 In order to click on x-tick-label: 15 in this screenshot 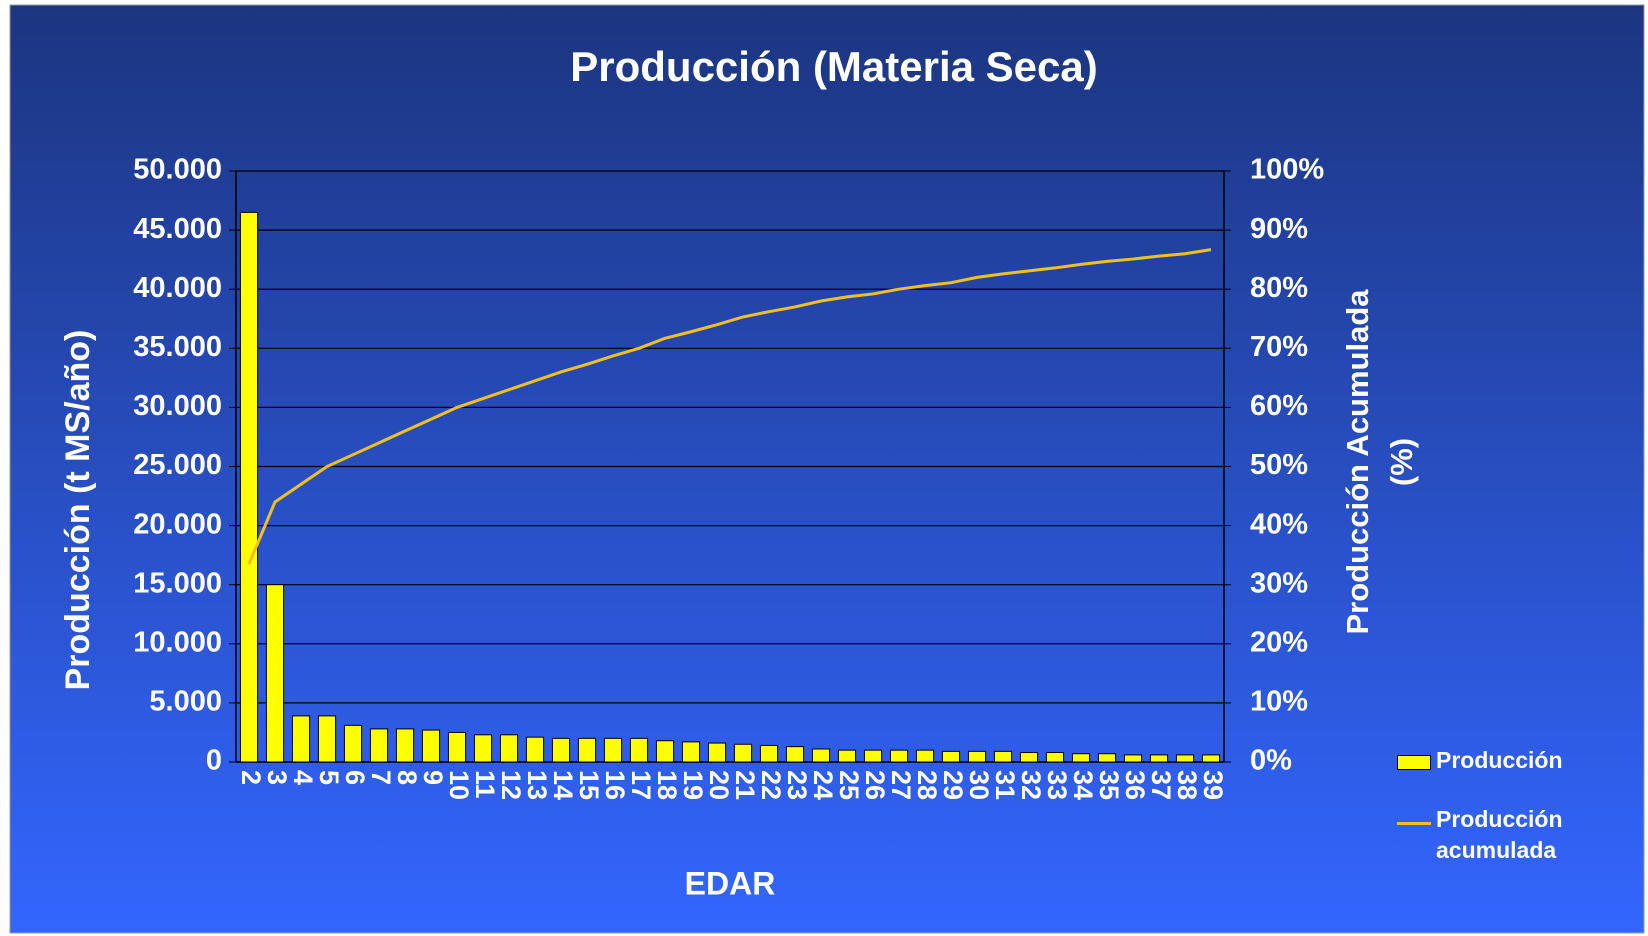, I will do `click(589, 785)`.